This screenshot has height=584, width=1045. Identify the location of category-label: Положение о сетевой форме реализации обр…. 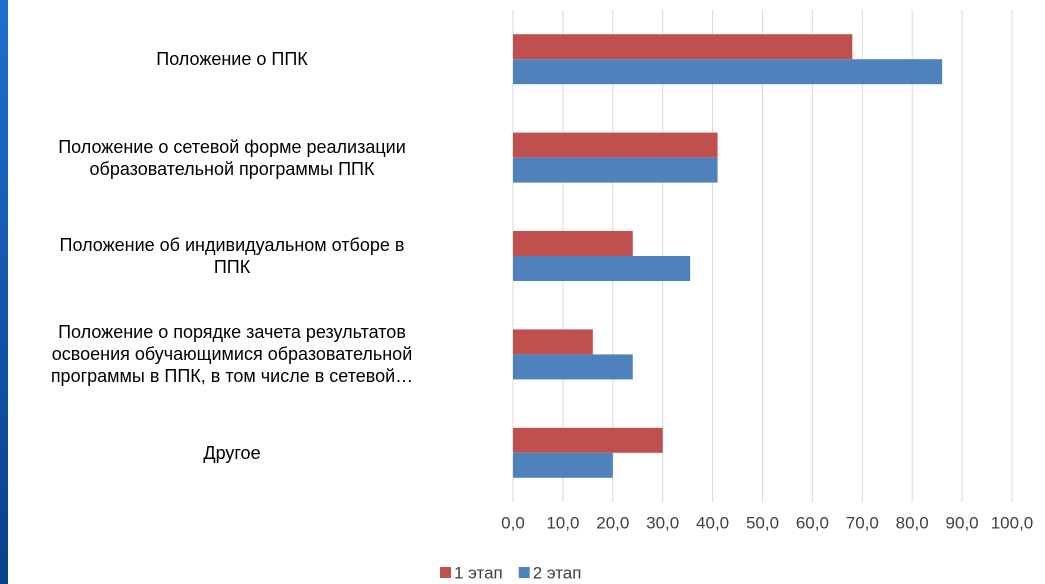
(232, 157).